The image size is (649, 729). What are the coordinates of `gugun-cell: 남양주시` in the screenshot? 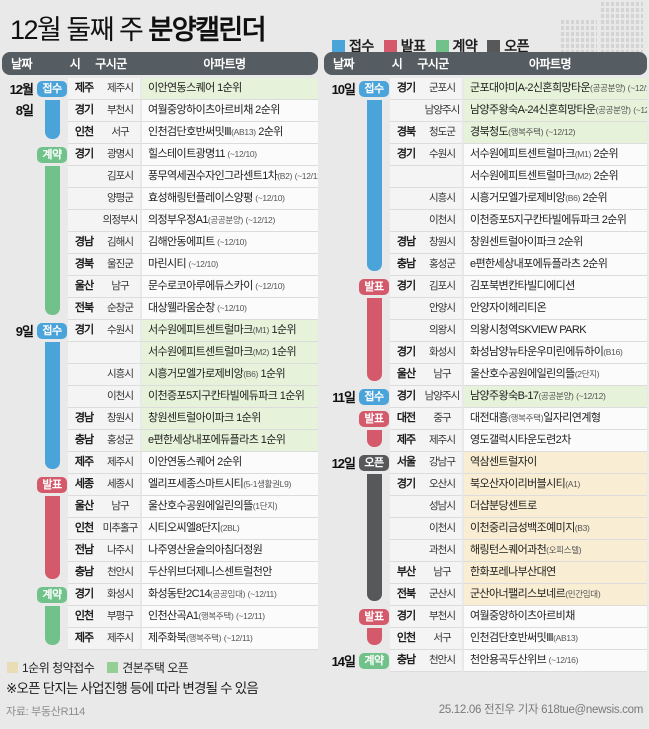 It's located at (442, 397).